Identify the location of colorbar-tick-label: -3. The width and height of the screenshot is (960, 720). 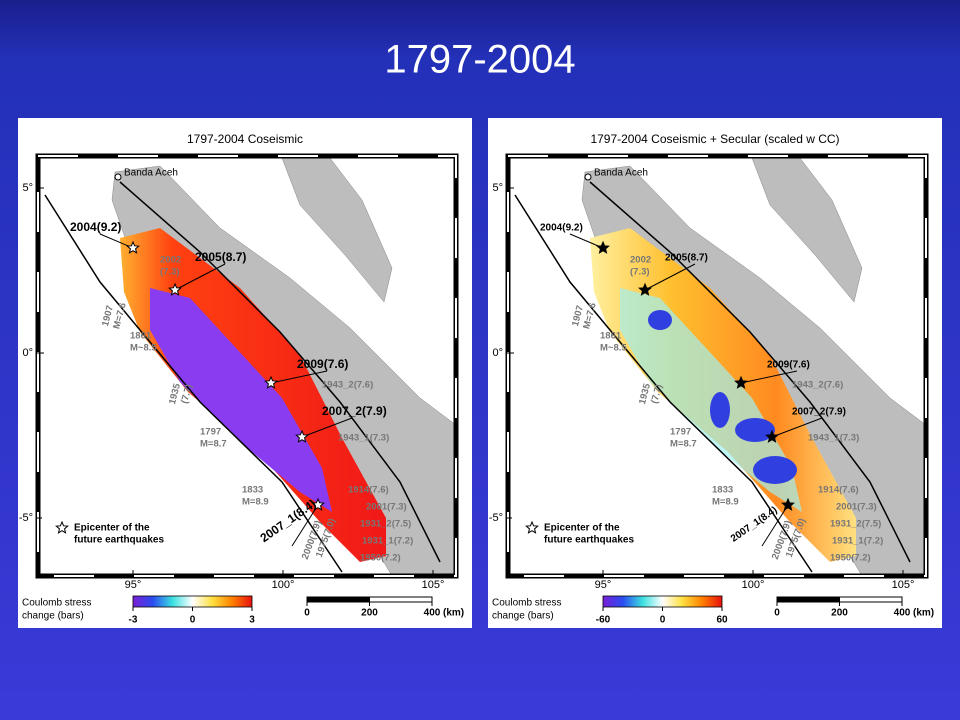
(133, 620).